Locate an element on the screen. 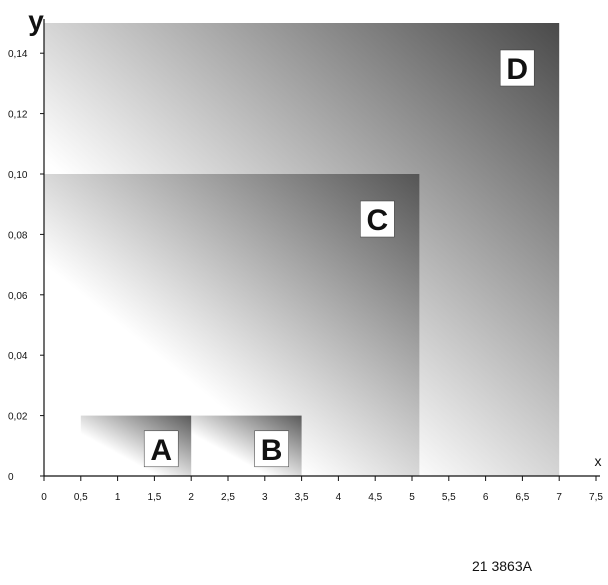  region-d-label: D is located at coordinates (517, 69).